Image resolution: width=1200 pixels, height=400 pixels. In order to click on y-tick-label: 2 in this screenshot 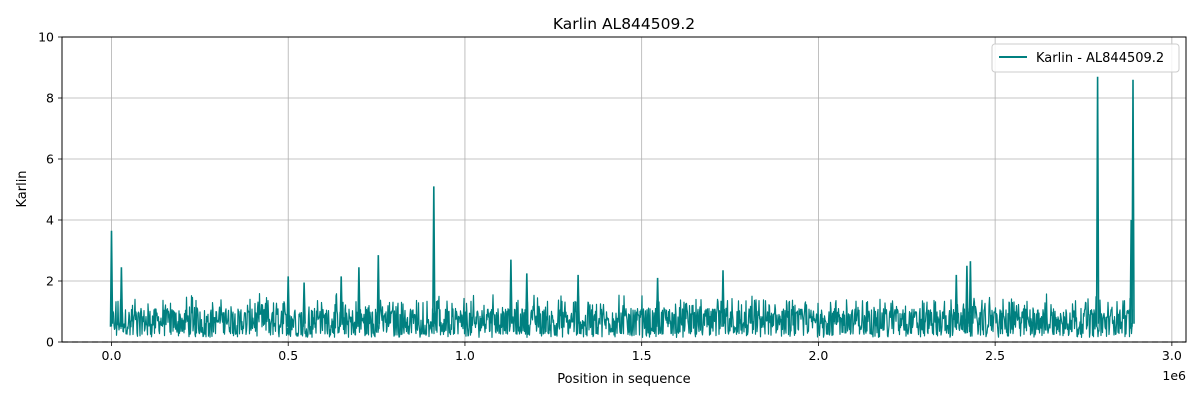, I will do `click(50, 281)`.